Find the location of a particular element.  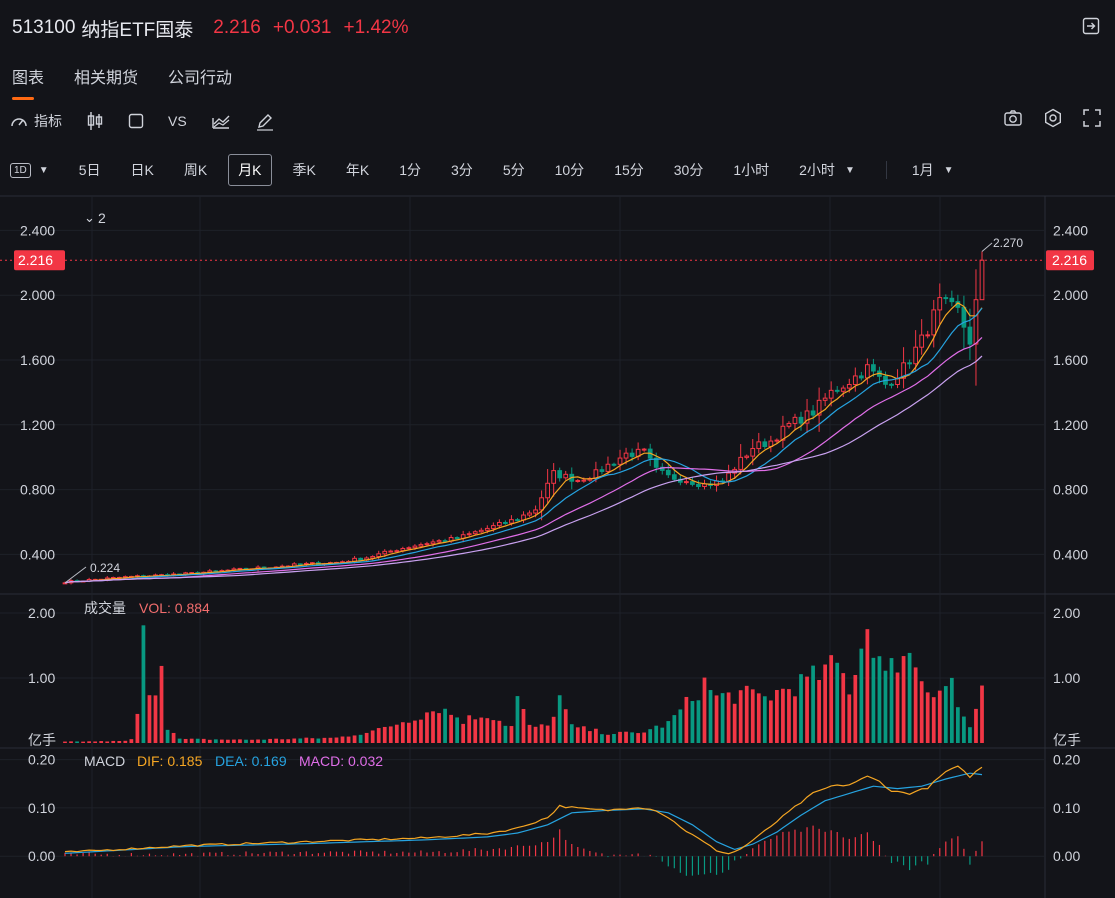

y-tick-label-left: 2.000 is located at coordinates (37, 295).